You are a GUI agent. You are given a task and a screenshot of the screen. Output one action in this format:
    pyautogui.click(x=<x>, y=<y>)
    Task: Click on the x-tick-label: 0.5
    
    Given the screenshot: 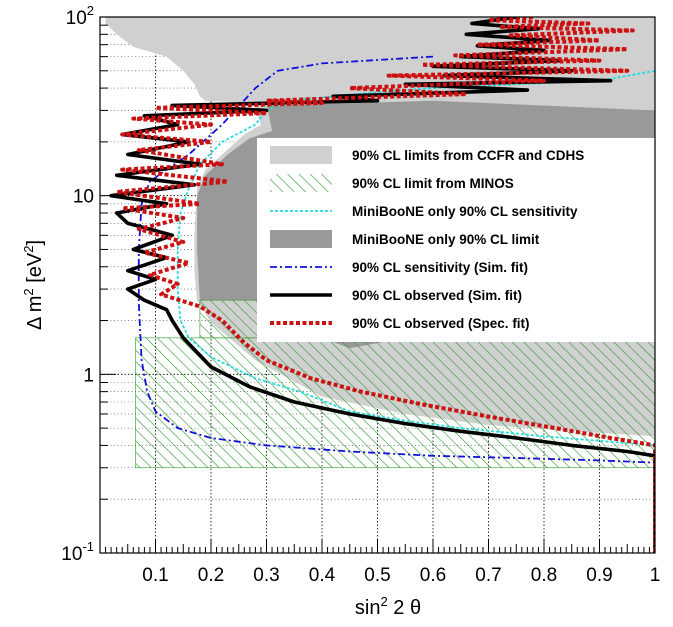 What is the action you would take?
    pyautogui.click(x=377, y=575)
    